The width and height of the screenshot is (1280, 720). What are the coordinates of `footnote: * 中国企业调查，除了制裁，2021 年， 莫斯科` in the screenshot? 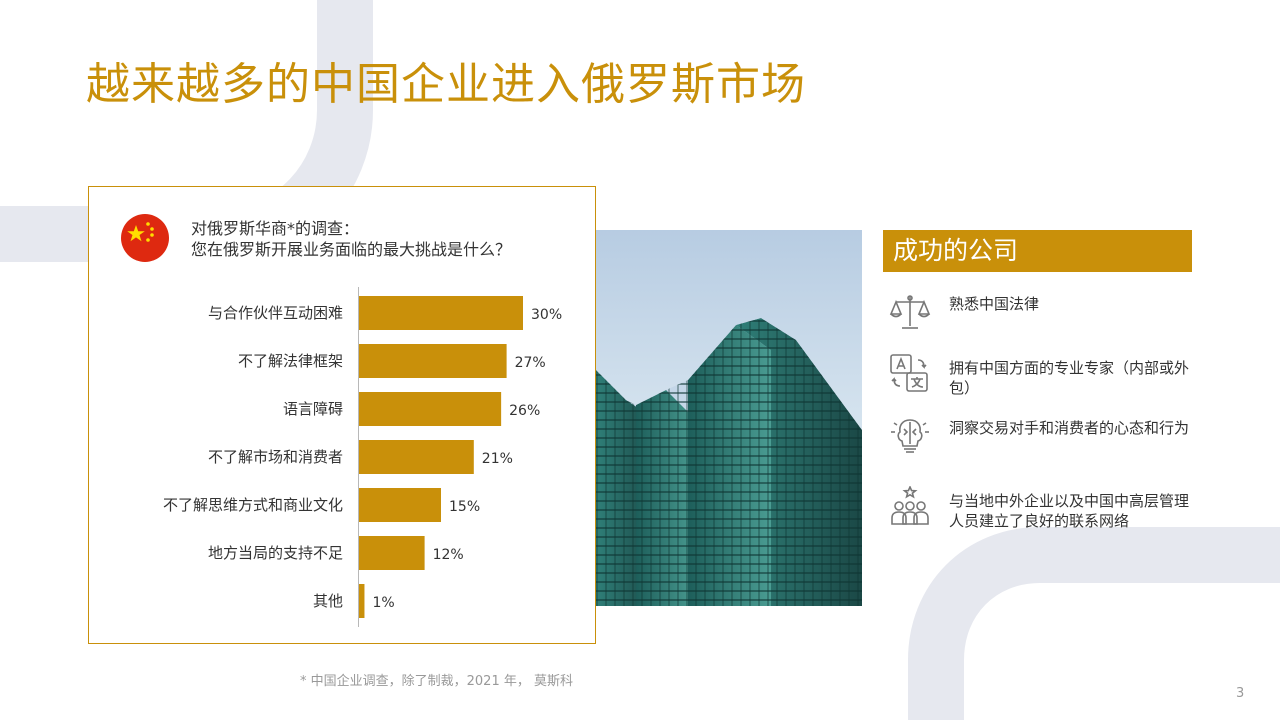 It's located at (436, 681).